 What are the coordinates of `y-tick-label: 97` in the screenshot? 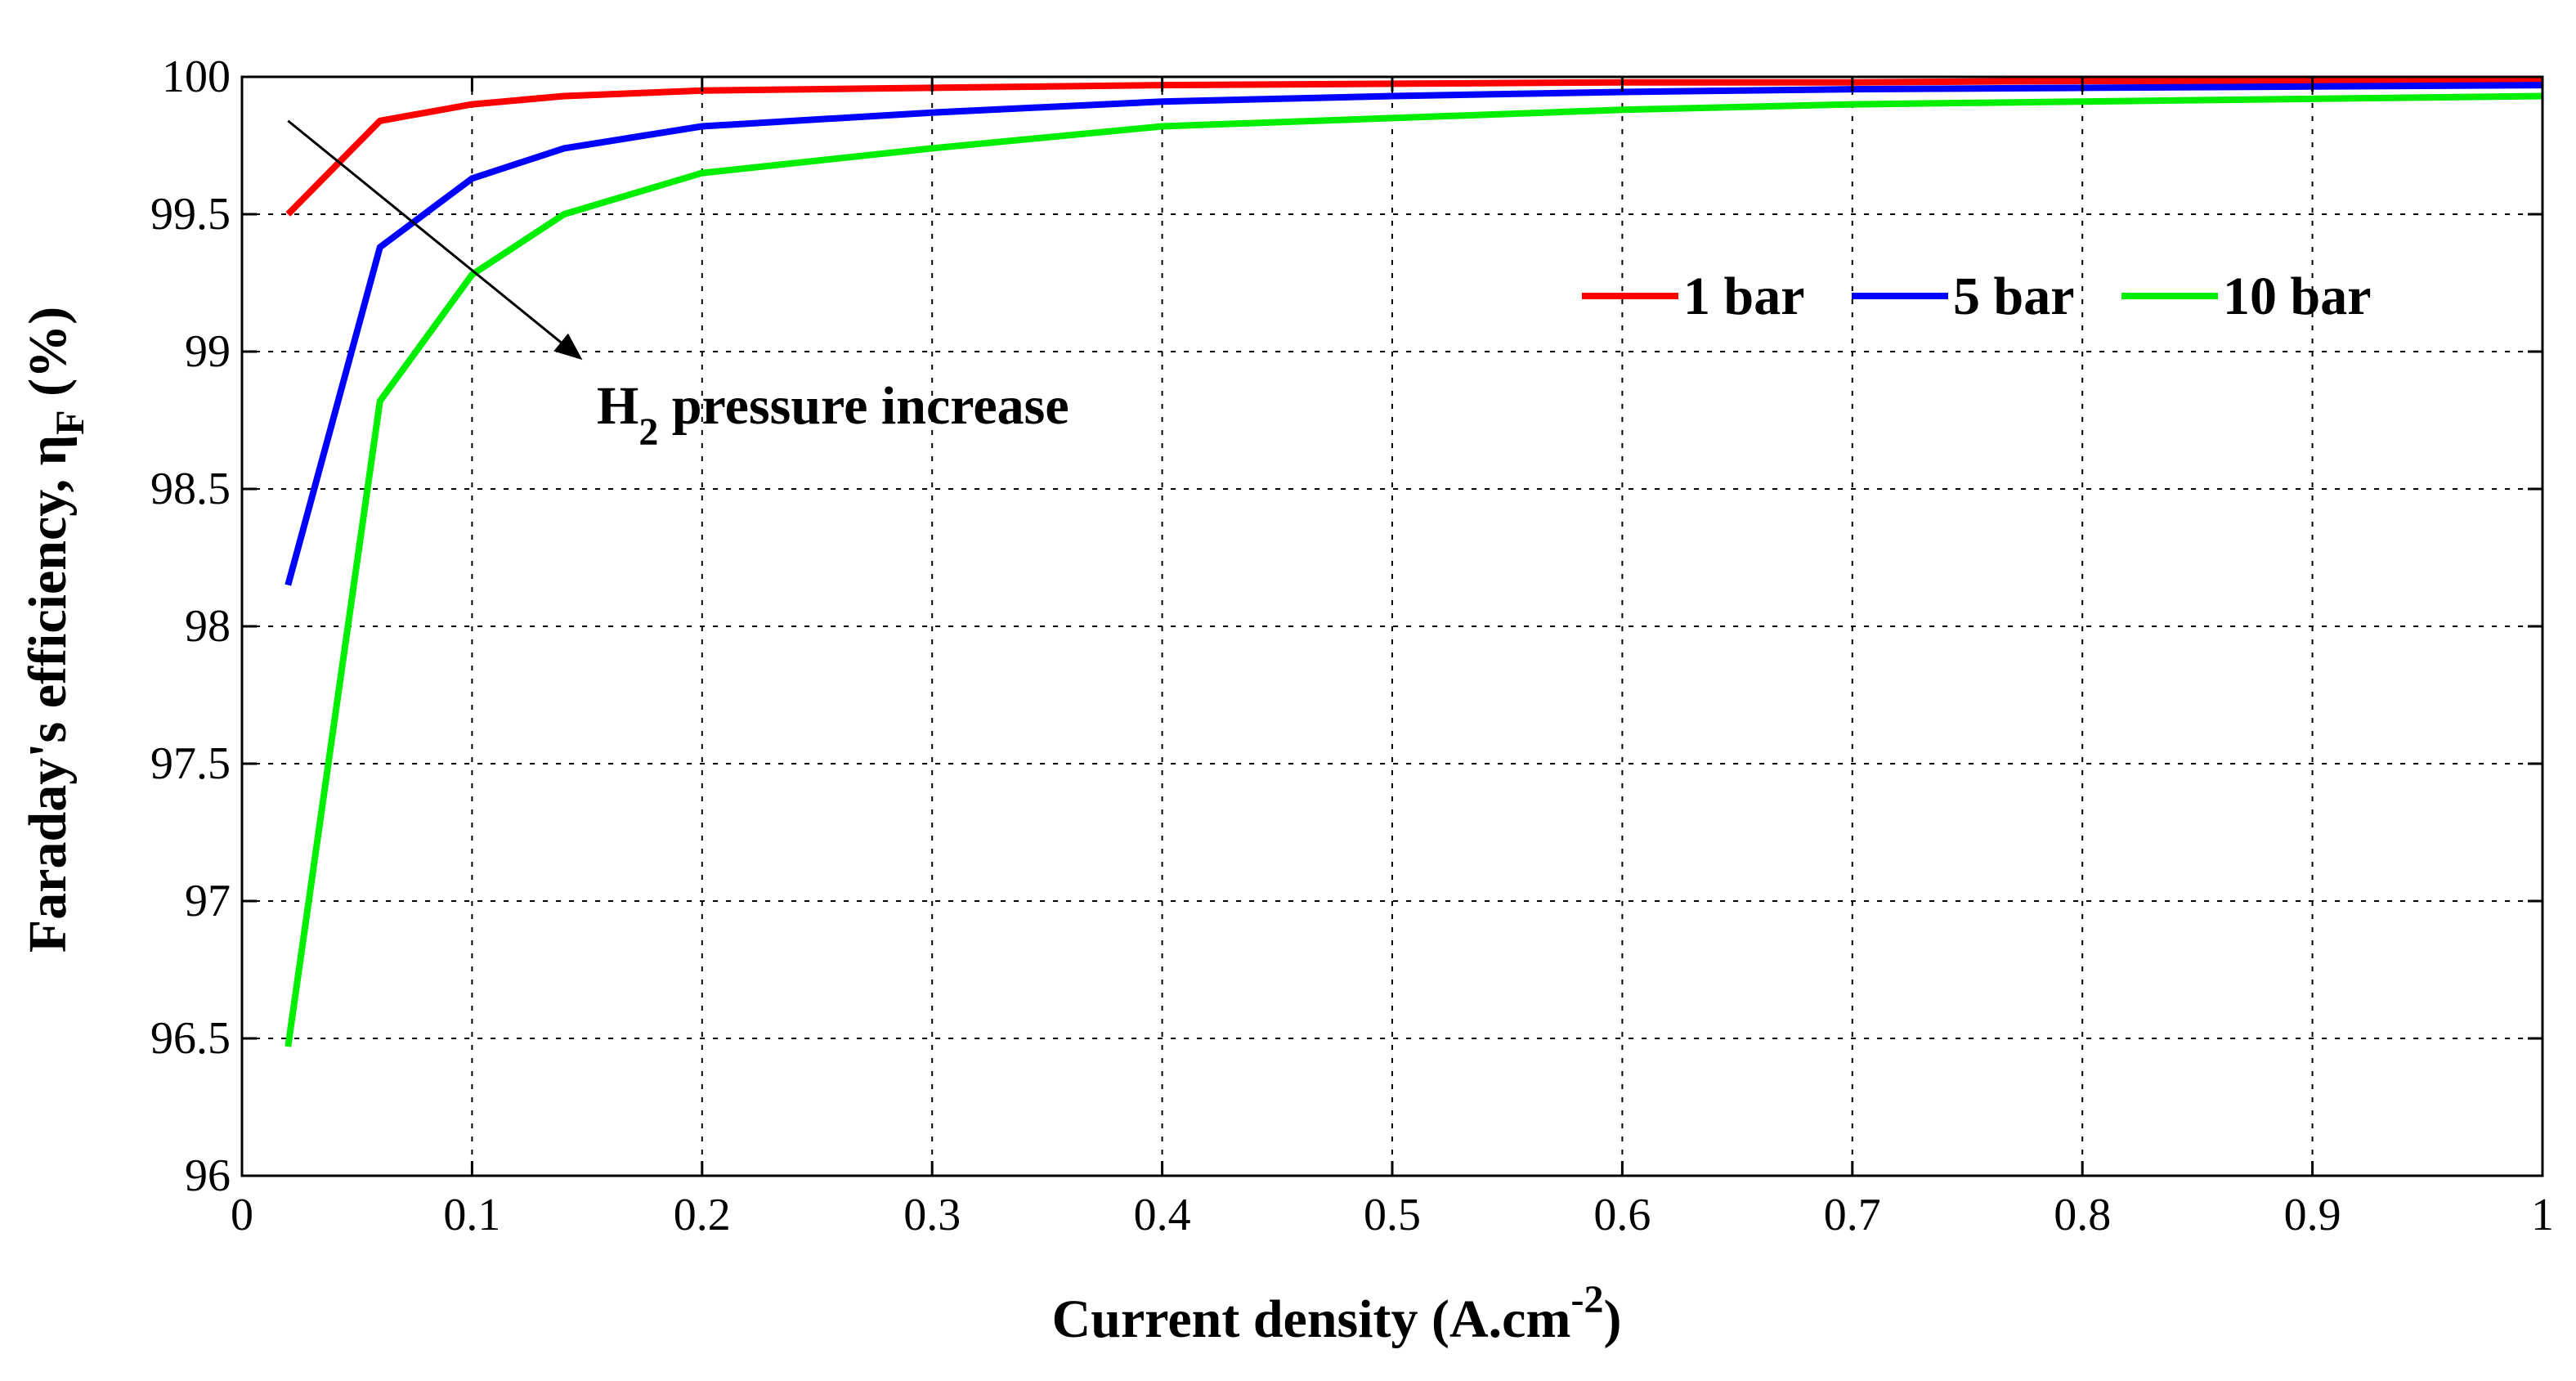 It's located at (208, 901).